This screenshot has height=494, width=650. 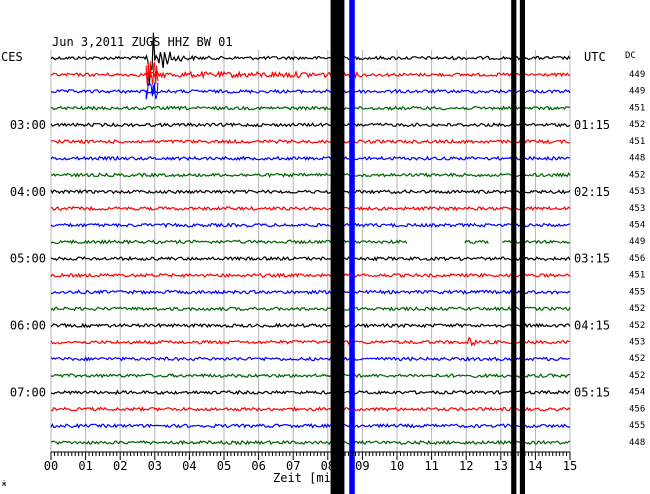 I want to click on x-tick-label: 06, so click(x=258, y=466).